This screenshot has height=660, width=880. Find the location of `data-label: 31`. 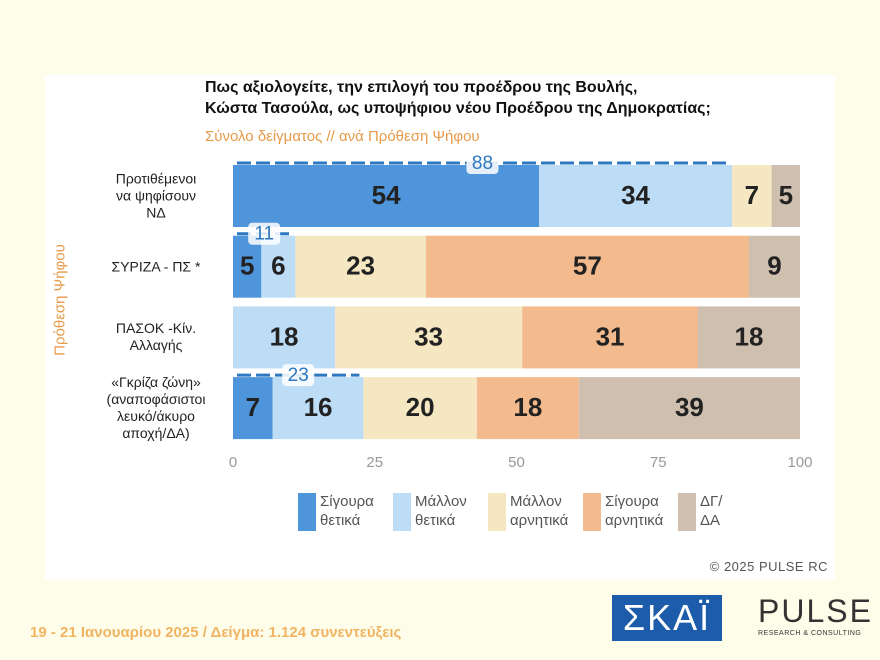

data-label: 31 is located at coordinates (610, 336).